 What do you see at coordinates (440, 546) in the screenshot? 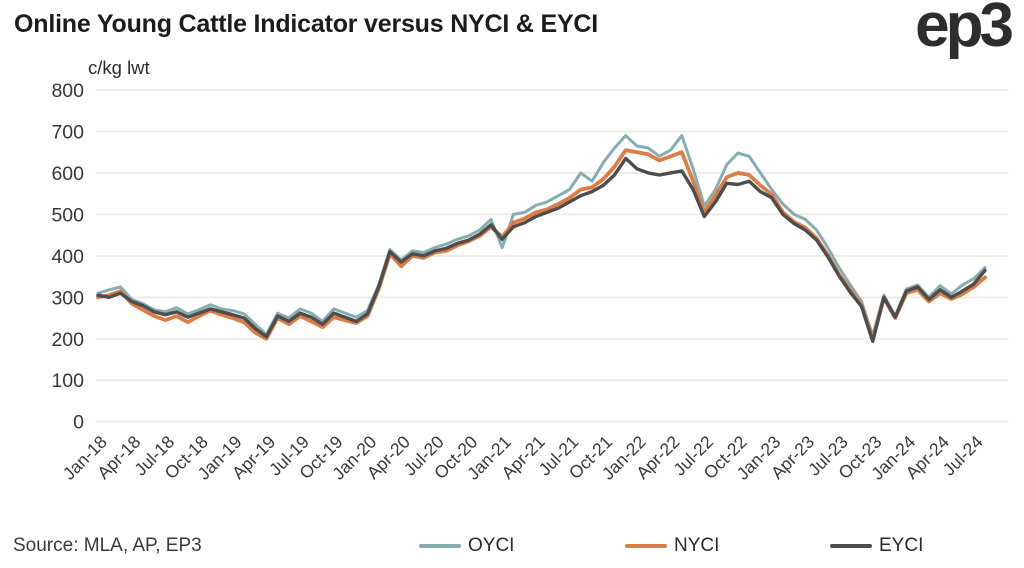
I see `oyci-line-swatch-icon` at bounding box center [440, 546].